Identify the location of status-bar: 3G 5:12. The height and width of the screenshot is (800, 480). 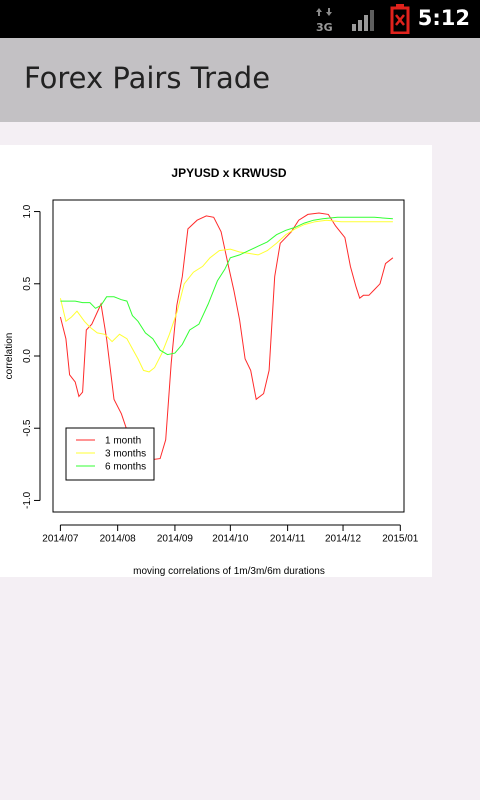
(240, 19).